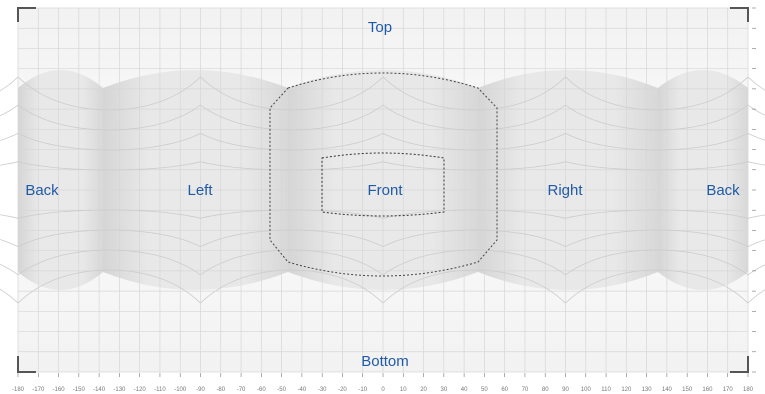 Image resolution: width=765 pixels, height=394 pixels. I want to click on x-tick-label: 130, so click(647, 390).